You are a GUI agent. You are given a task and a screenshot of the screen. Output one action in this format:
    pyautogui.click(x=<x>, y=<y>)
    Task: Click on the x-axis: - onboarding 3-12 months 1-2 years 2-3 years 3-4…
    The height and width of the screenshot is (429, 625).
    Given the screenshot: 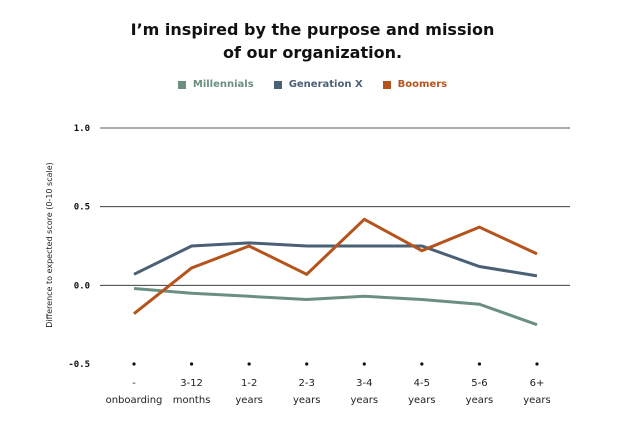 What is the action you would take?
    pyautogui.click(x=328, y=384)
    